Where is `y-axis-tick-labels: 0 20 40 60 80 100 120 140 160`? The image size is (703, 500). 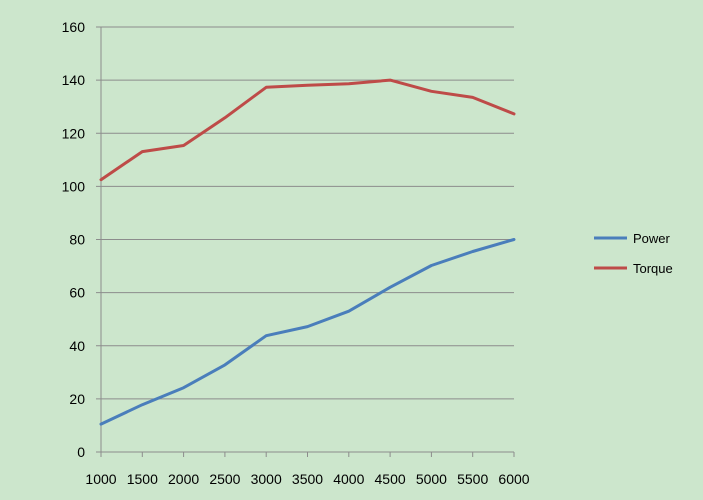 y-axis-tick-labels: 0 20 40 60 80 100 120 140 160 is located at coordinates (74, 239).